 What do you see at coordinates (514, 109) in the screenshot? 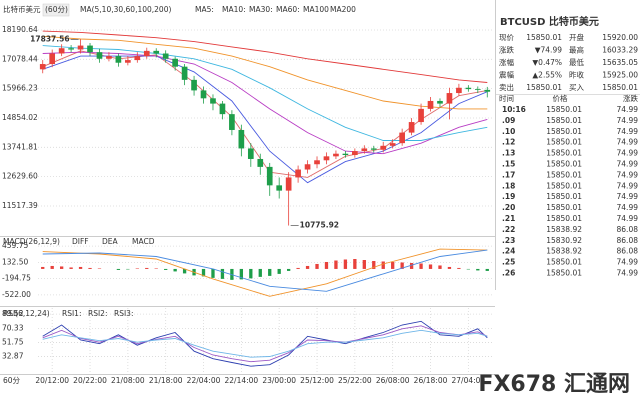
I see `trade-time: 10:16` at bounding box center [514, 109].